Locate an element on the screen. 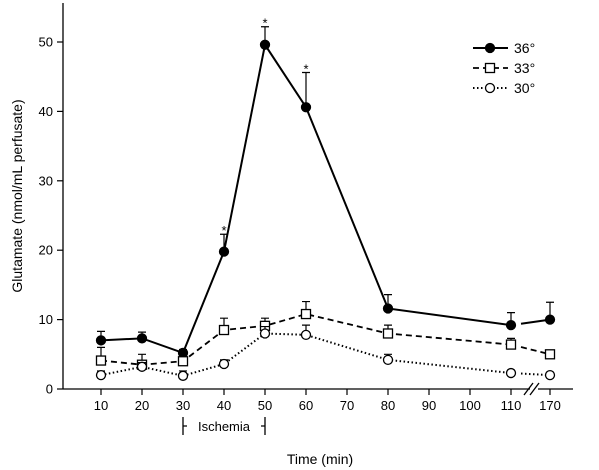 The image size is (599, 470). x-tick-label-20: 20 is located at coordinates (142, 405).